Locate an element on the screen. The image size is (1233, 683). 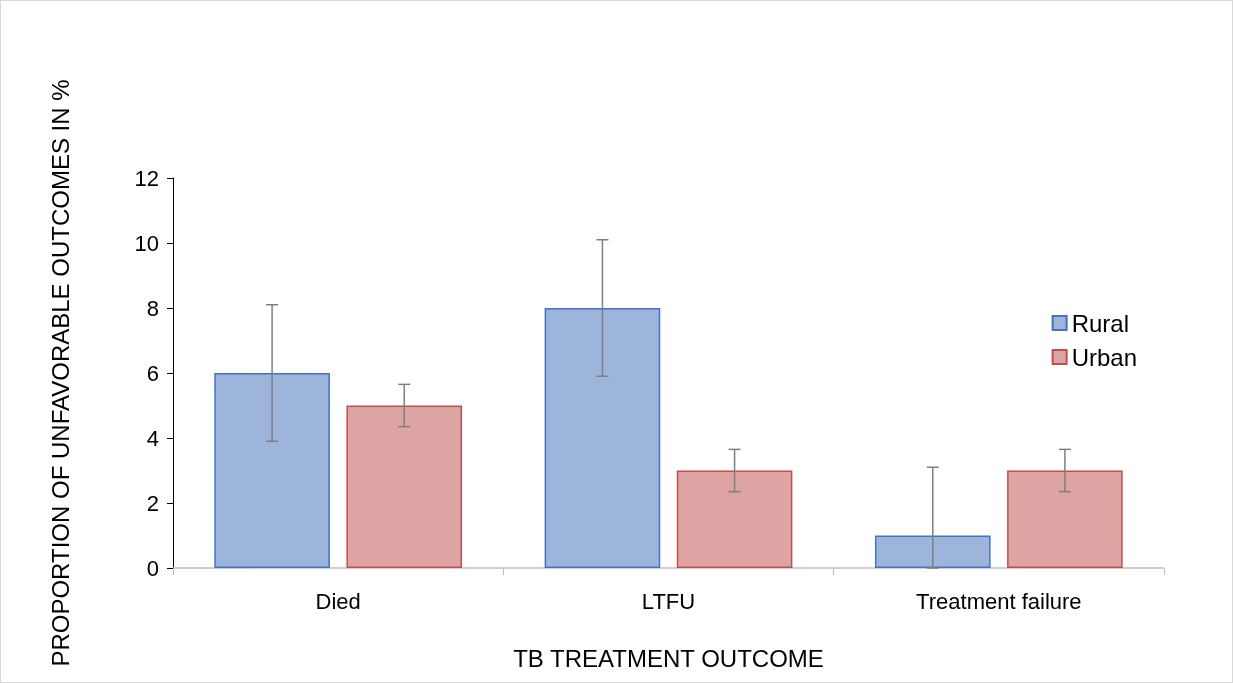
legend-label: Rural is located at coordinates (1100, 323).